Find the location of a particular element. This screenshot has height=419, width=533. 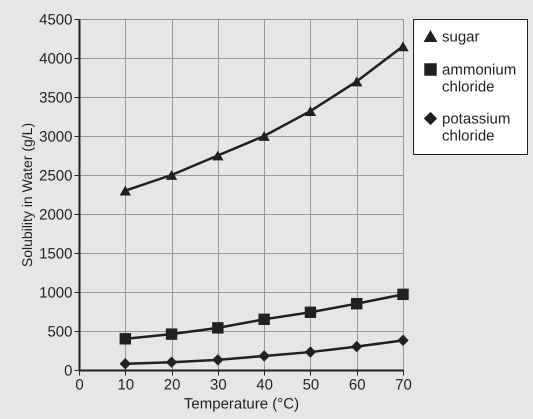

x-tick-label: 70 is located at coordinates (403, 385).